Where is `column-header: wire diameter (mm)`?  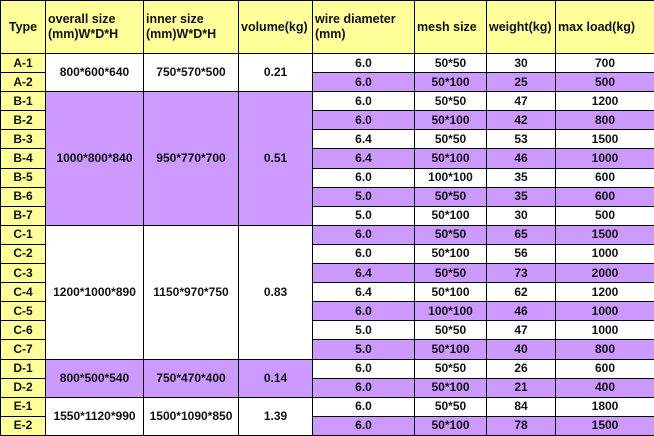 column-header: wire diameter (mm) is located at coordinates (363, 27).